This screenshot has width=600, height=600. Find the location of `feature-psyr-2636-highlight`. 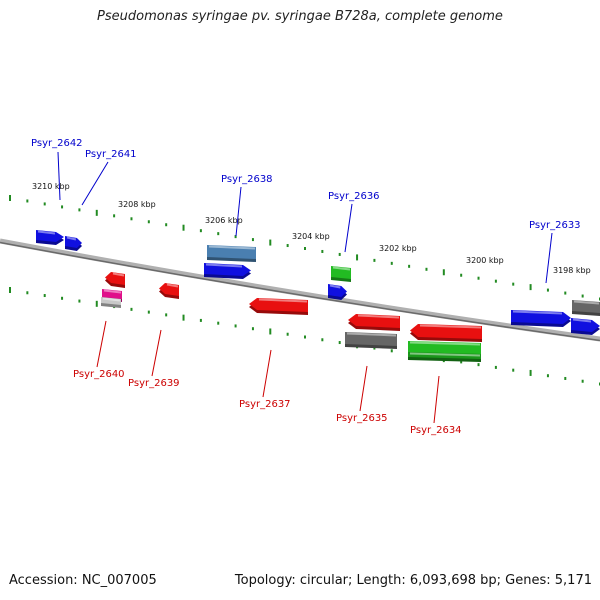

feature-psyr-2636-highlight is located at coordinates (341, 268).